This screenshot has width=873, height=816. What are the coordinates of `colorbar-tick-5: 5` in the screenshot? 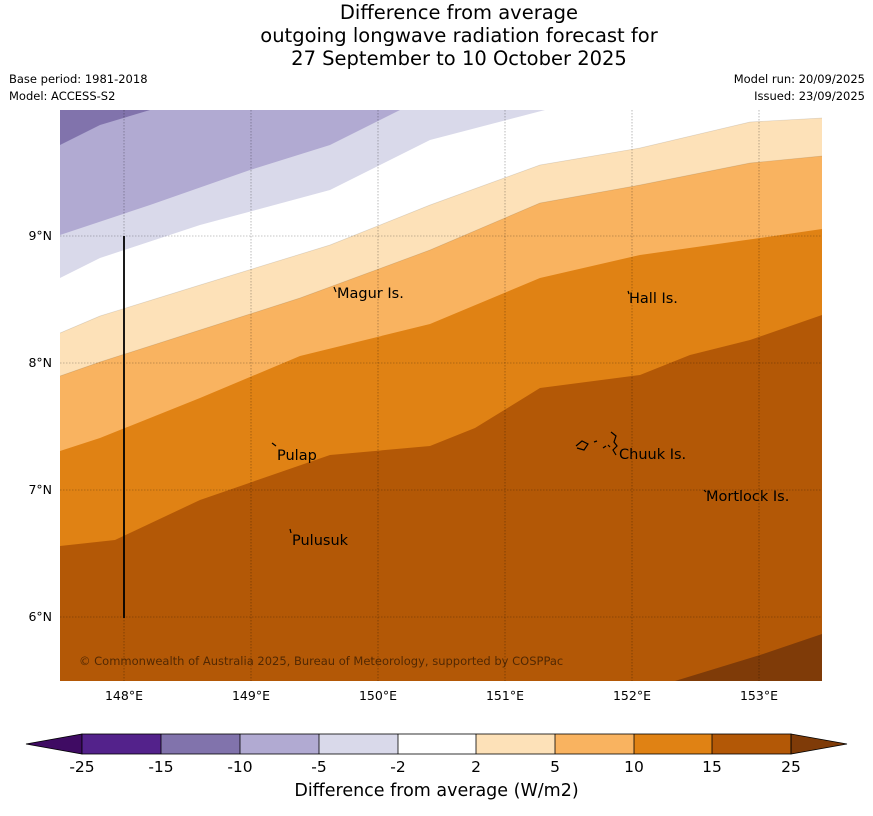 It's located at (555, 767).